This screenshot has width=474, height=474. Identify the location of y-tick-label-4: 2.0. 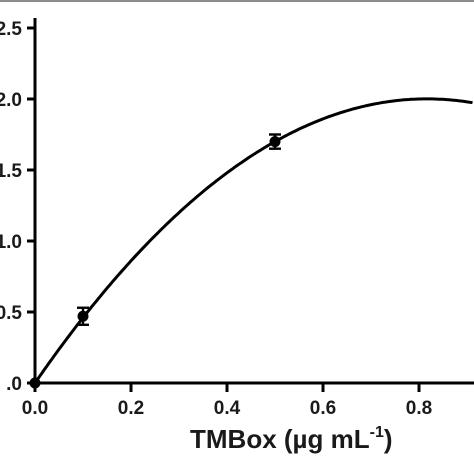
(11, 100).